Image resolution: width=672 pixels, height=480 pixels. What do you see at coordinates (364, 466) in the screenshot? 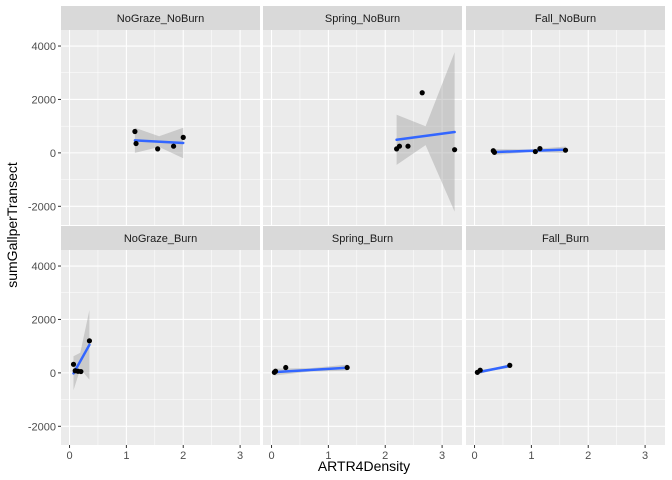
I see `x-axis-title: ARTR4Density` at bounding box center [364, 466].